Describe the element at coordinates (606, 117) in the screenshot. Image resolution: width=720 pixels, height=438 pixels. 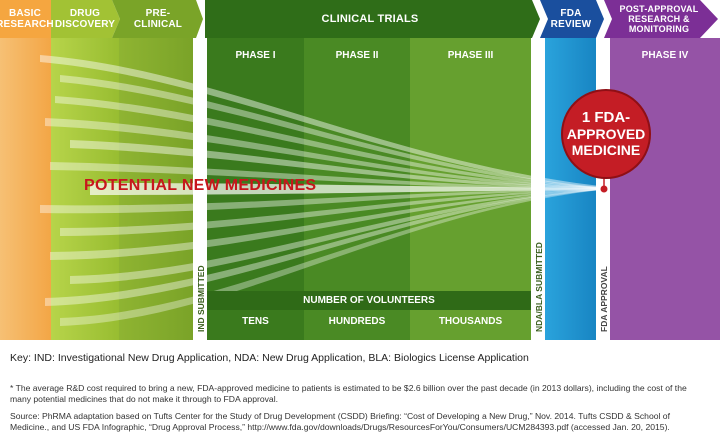
I see `badge-line-1: 1 FDA-` at that location.